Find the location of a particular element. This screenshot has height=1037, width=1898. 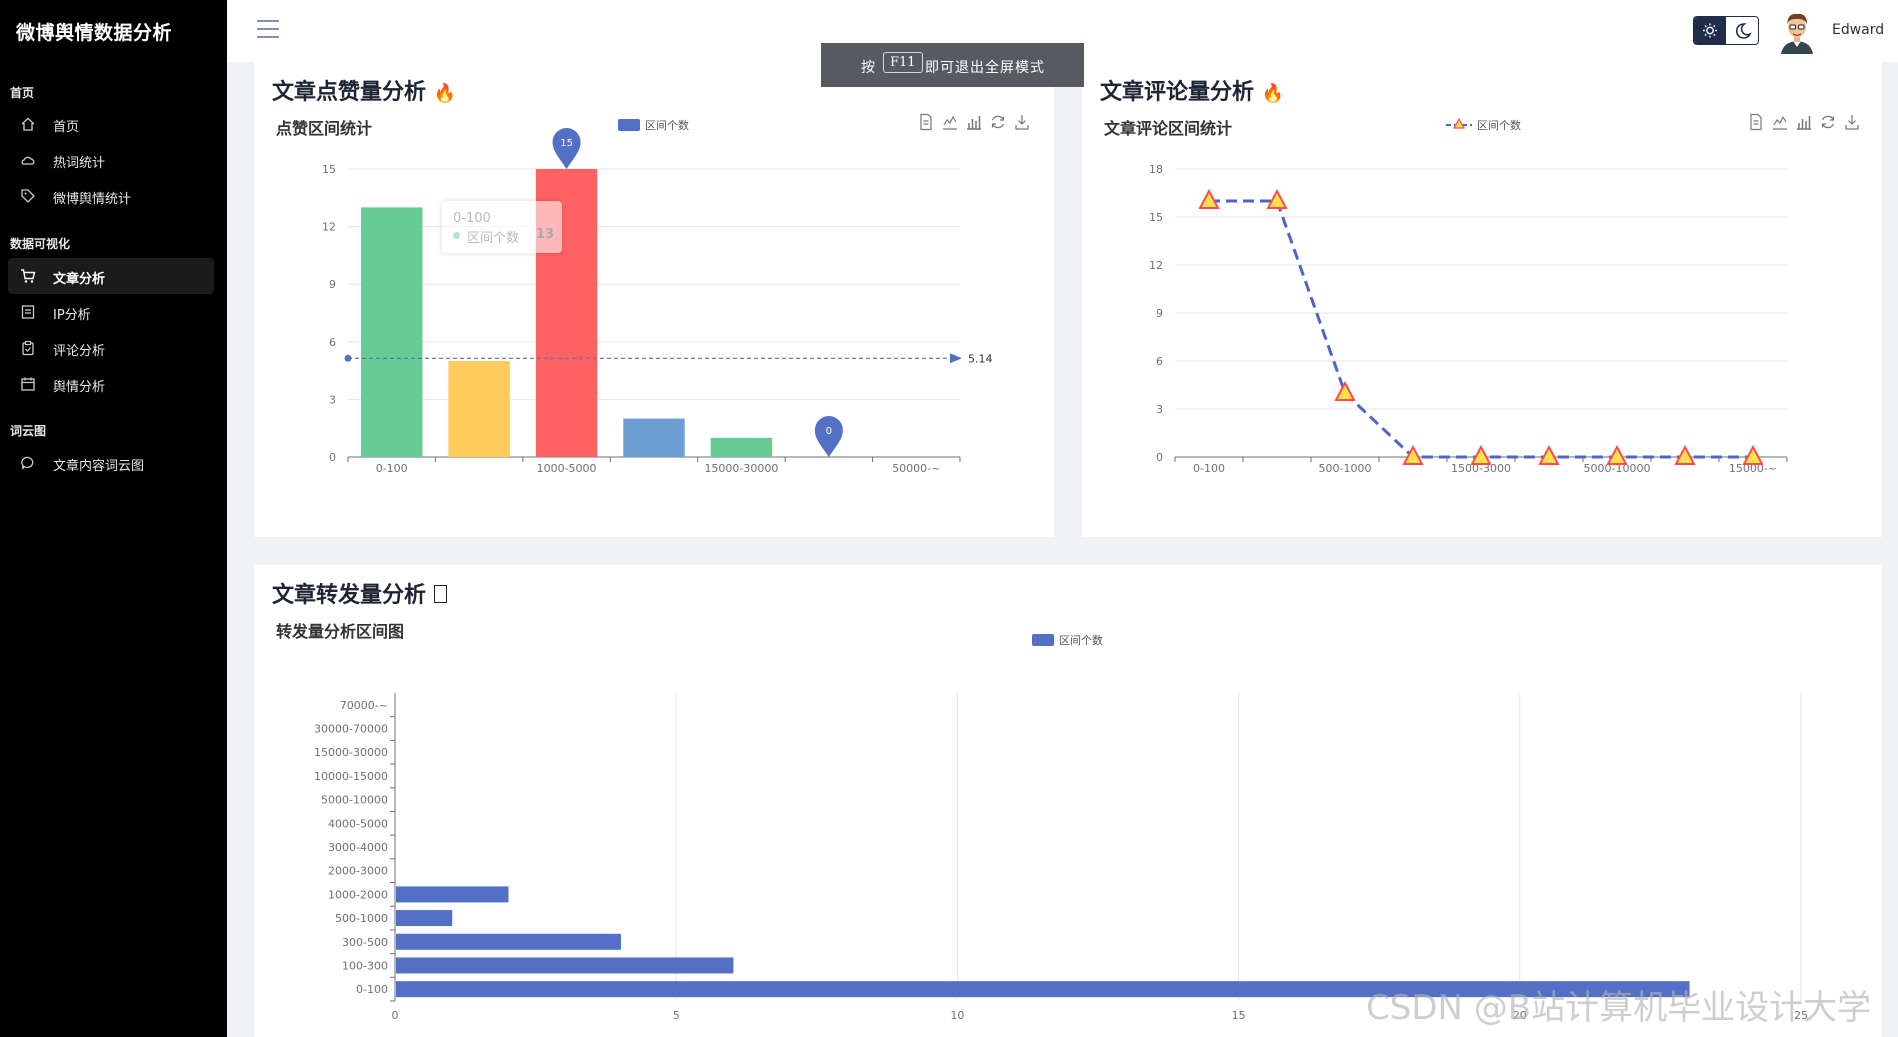

x-tick-label: 500-1000 is located at coordinates (1345, 468).